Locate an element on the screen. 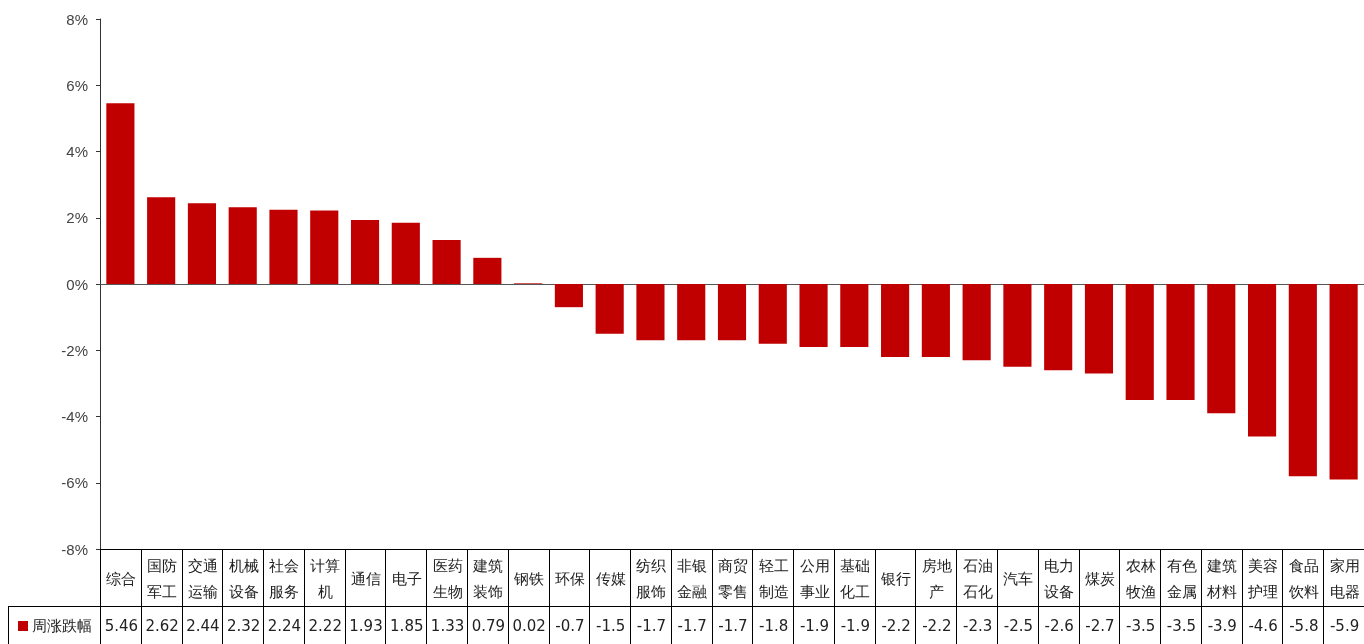 The height and width of the screenshot is (644, 1364). x-tick-label: 机械设备 is located at coordinates (243, 578).